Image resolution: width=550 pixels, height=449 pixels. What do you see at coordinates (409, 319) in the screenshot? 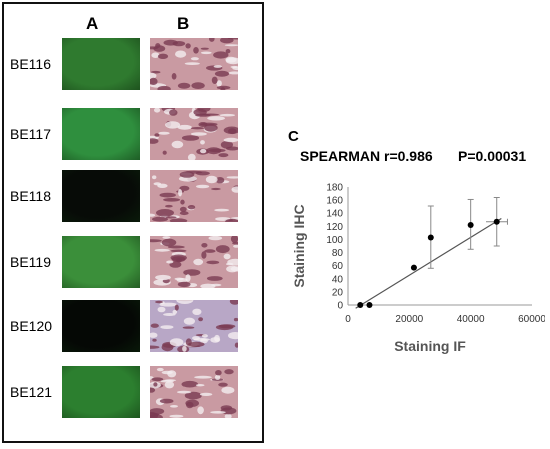
I see `x-tick-label: 20000` at bounding box center [409, 319].